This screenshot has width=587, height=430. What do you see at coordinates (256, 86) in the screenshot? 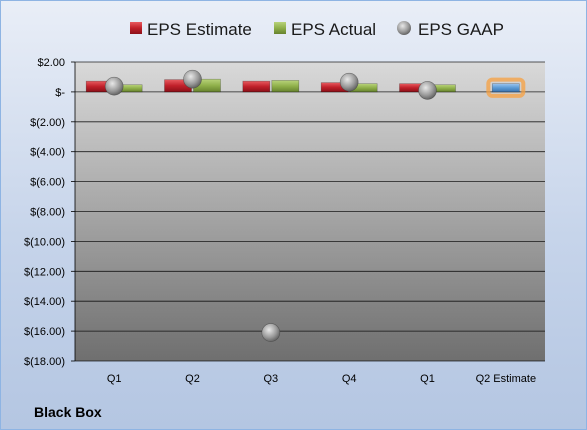
I see `bar-eps-estimate` at bounding box center [256, 86].